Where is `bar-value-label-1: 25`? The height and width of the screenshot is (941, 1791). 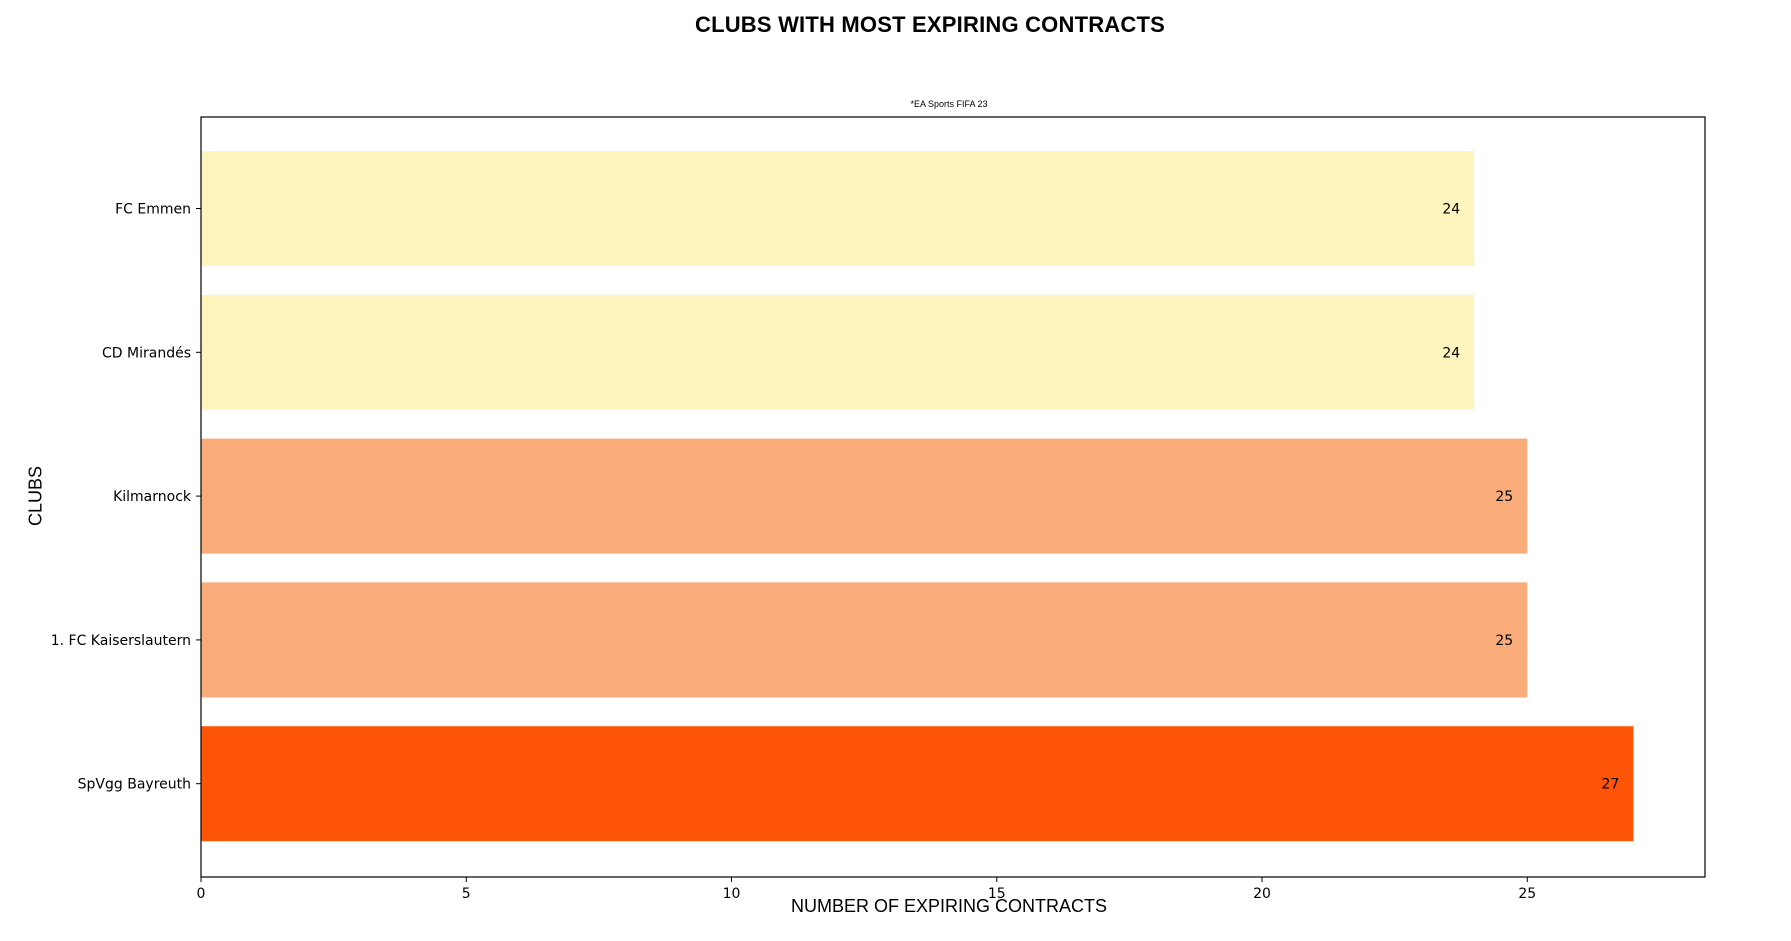
bar-value-label-1: 25 is located at coordinates (1504, 641).